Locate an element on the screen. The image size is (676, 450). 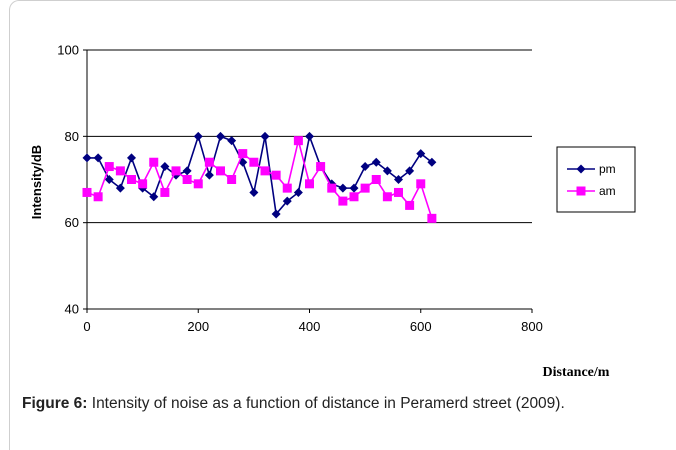
y-tick-label-2: 80 is located at coordinates (72, 136).